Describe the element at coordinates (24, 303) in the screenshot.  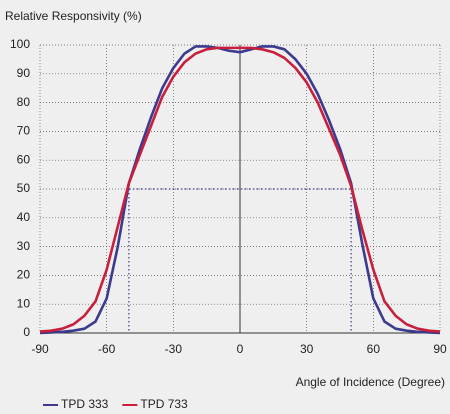
I see `y-tick-label: 10` at that location.